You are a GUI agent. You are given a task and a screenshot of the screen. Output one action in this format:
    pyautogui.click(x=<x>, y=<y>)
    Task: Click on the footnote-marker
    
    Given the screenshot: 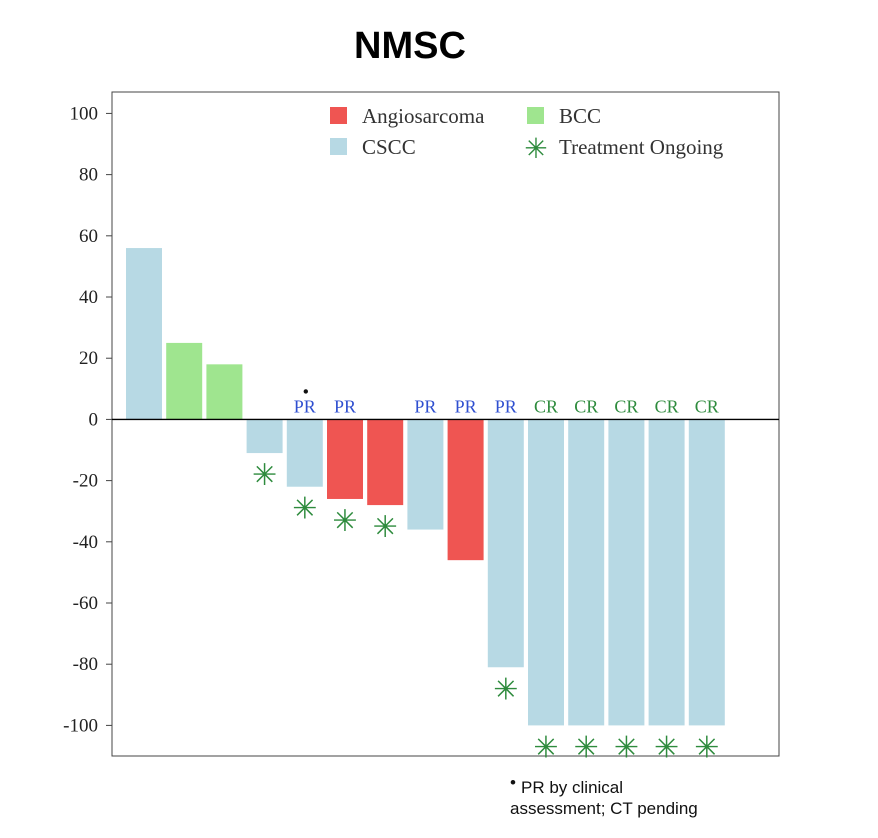 What is the action you would take?
    pyautogui.click(x=305, y=391)
    